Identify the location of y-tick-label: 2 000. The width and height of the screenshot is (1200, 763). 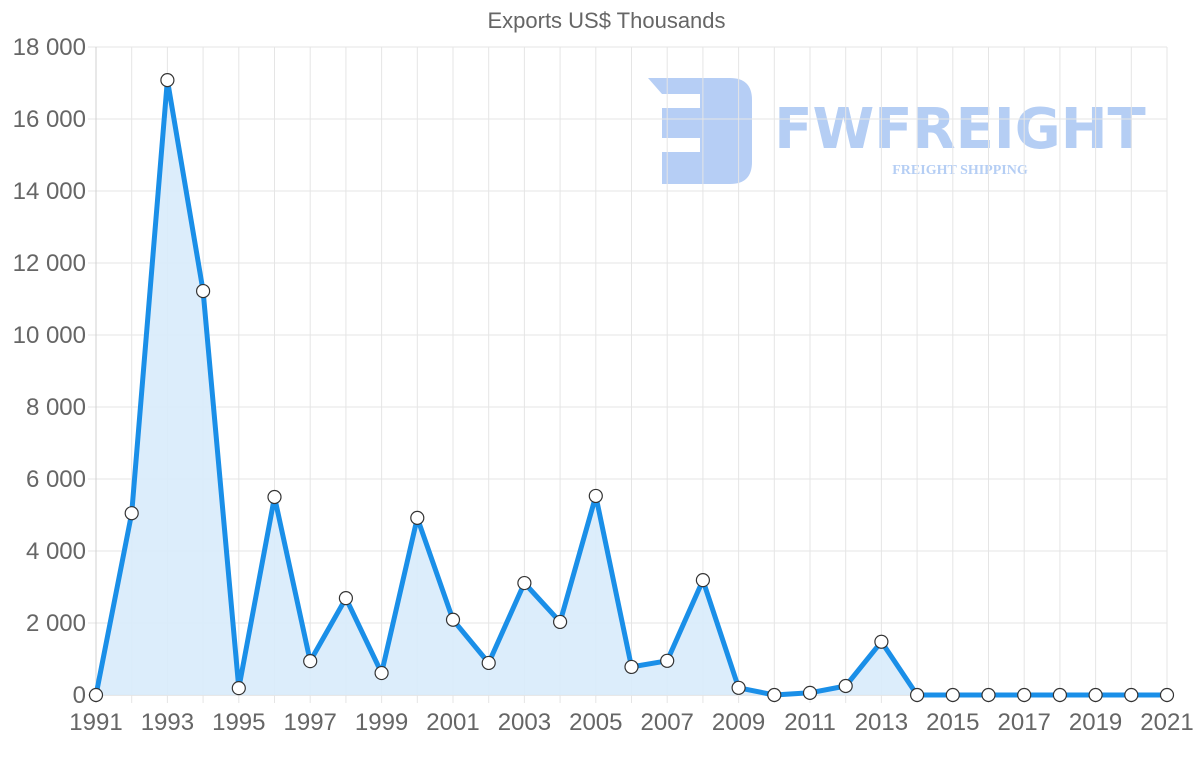
(56, 623).